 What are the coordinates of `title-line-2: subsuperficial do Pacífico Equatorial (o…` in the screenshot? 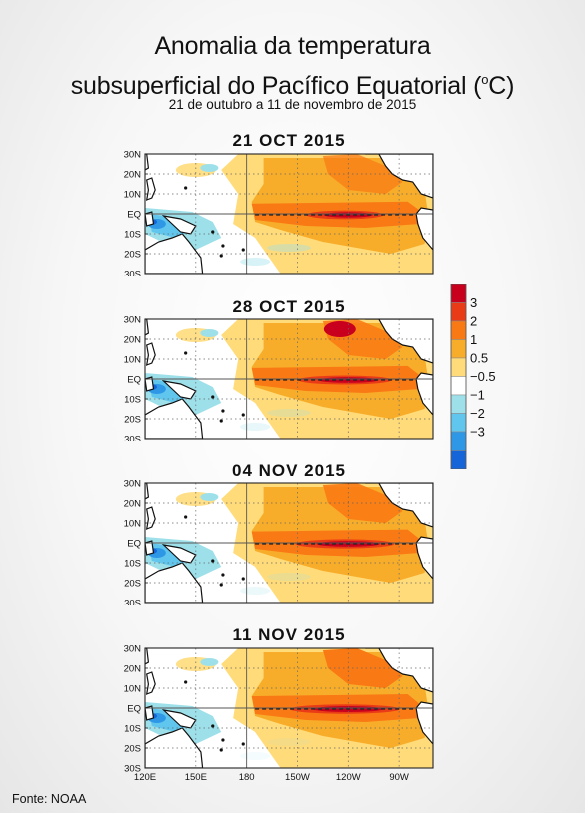 It's located at (292, 86).